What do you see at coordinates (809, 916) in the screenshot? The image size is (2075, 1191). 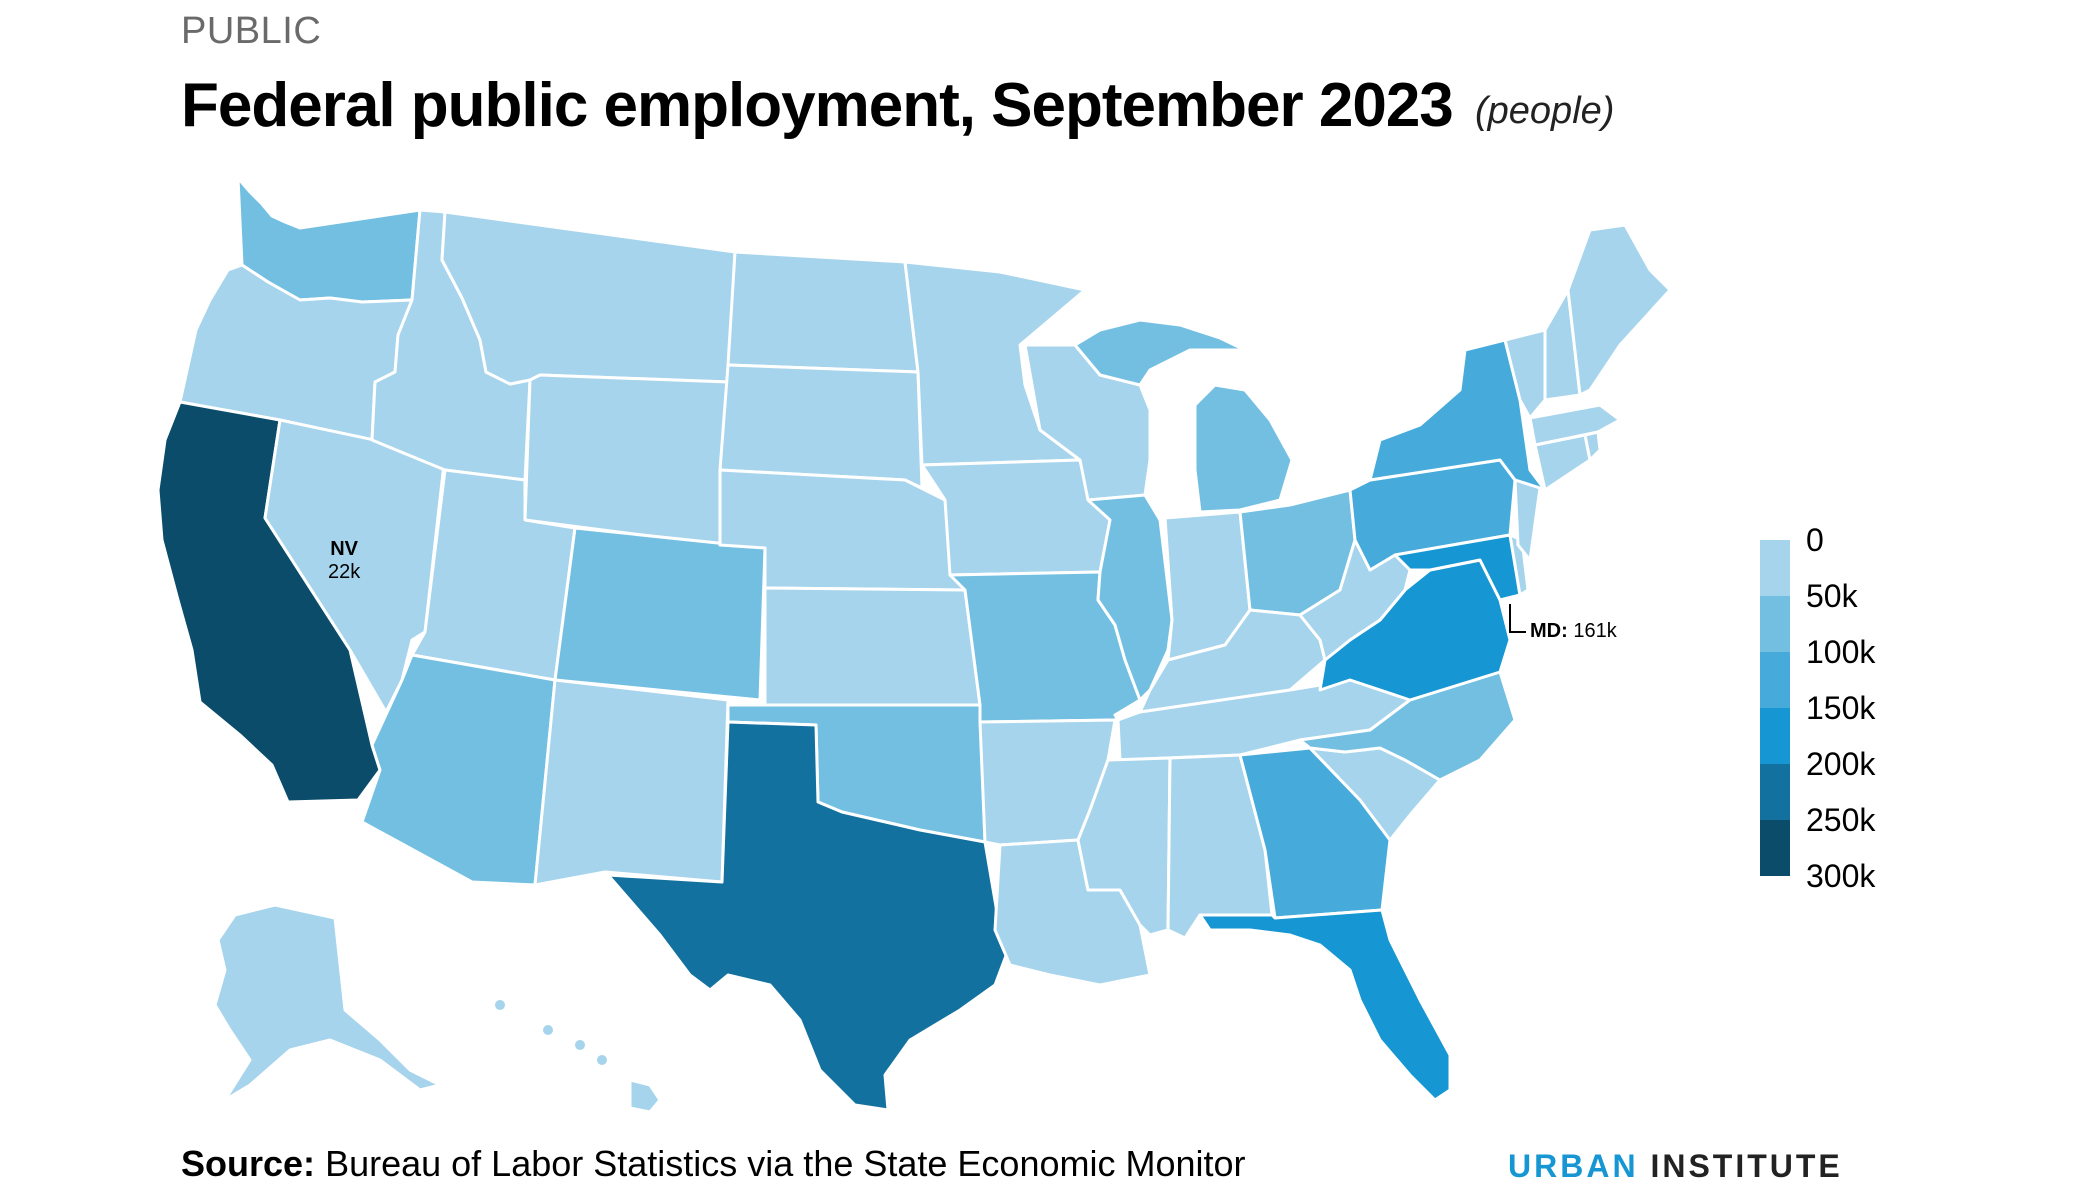 I see `state-tx` at bounding box center [809, 916].